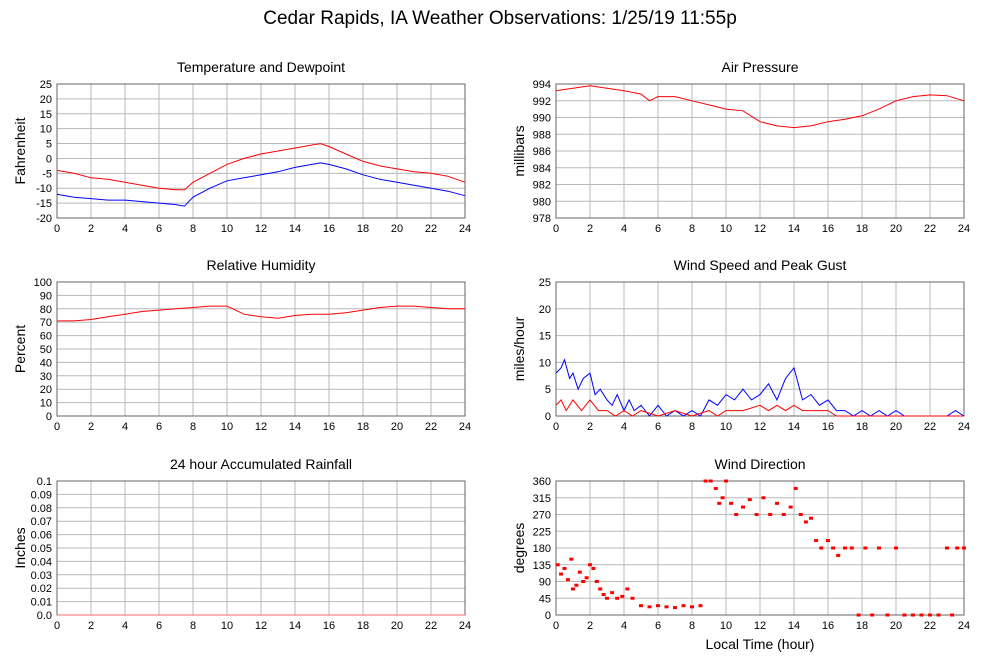 This screenshot has height=660, width=1000. Describe the element at coordinates (46, 337) in the screenshot. I see `y-tick-label: 60` at that location.